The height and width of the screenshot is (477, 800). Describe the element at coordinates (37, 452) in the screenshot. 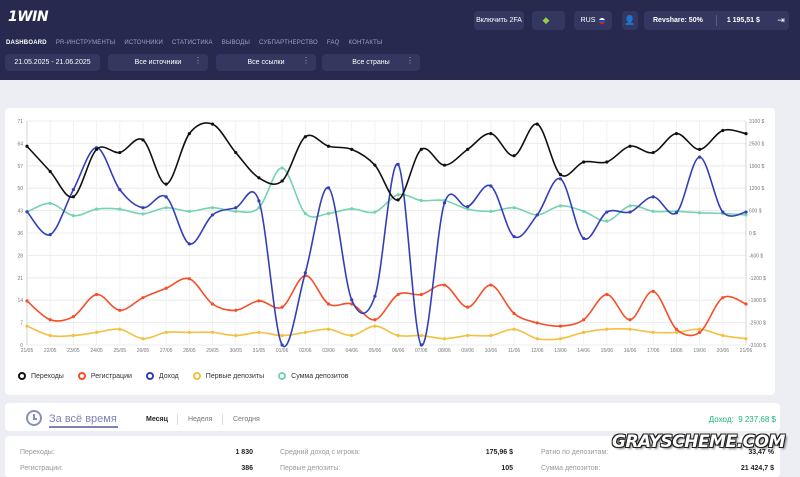

I see `stat-label: Переходы:` at that location.